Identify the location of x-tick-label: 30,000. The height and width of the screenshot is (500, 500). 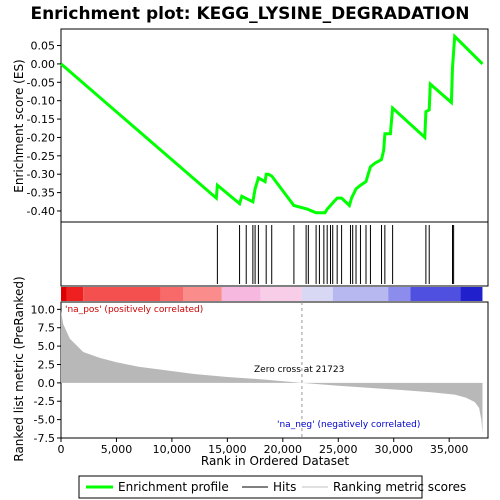
(393, 449).